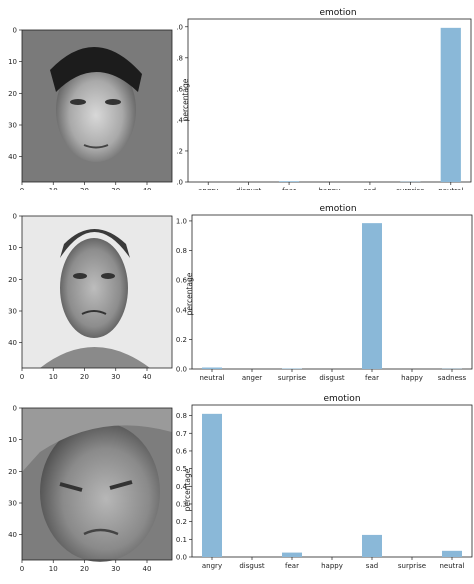 Image resolution: width=474 pixels, height=584 pixels. Describe the element at coordinates (452, 378) in the screenshot. I see `x-tick-label-sadness: sadness` at that location.